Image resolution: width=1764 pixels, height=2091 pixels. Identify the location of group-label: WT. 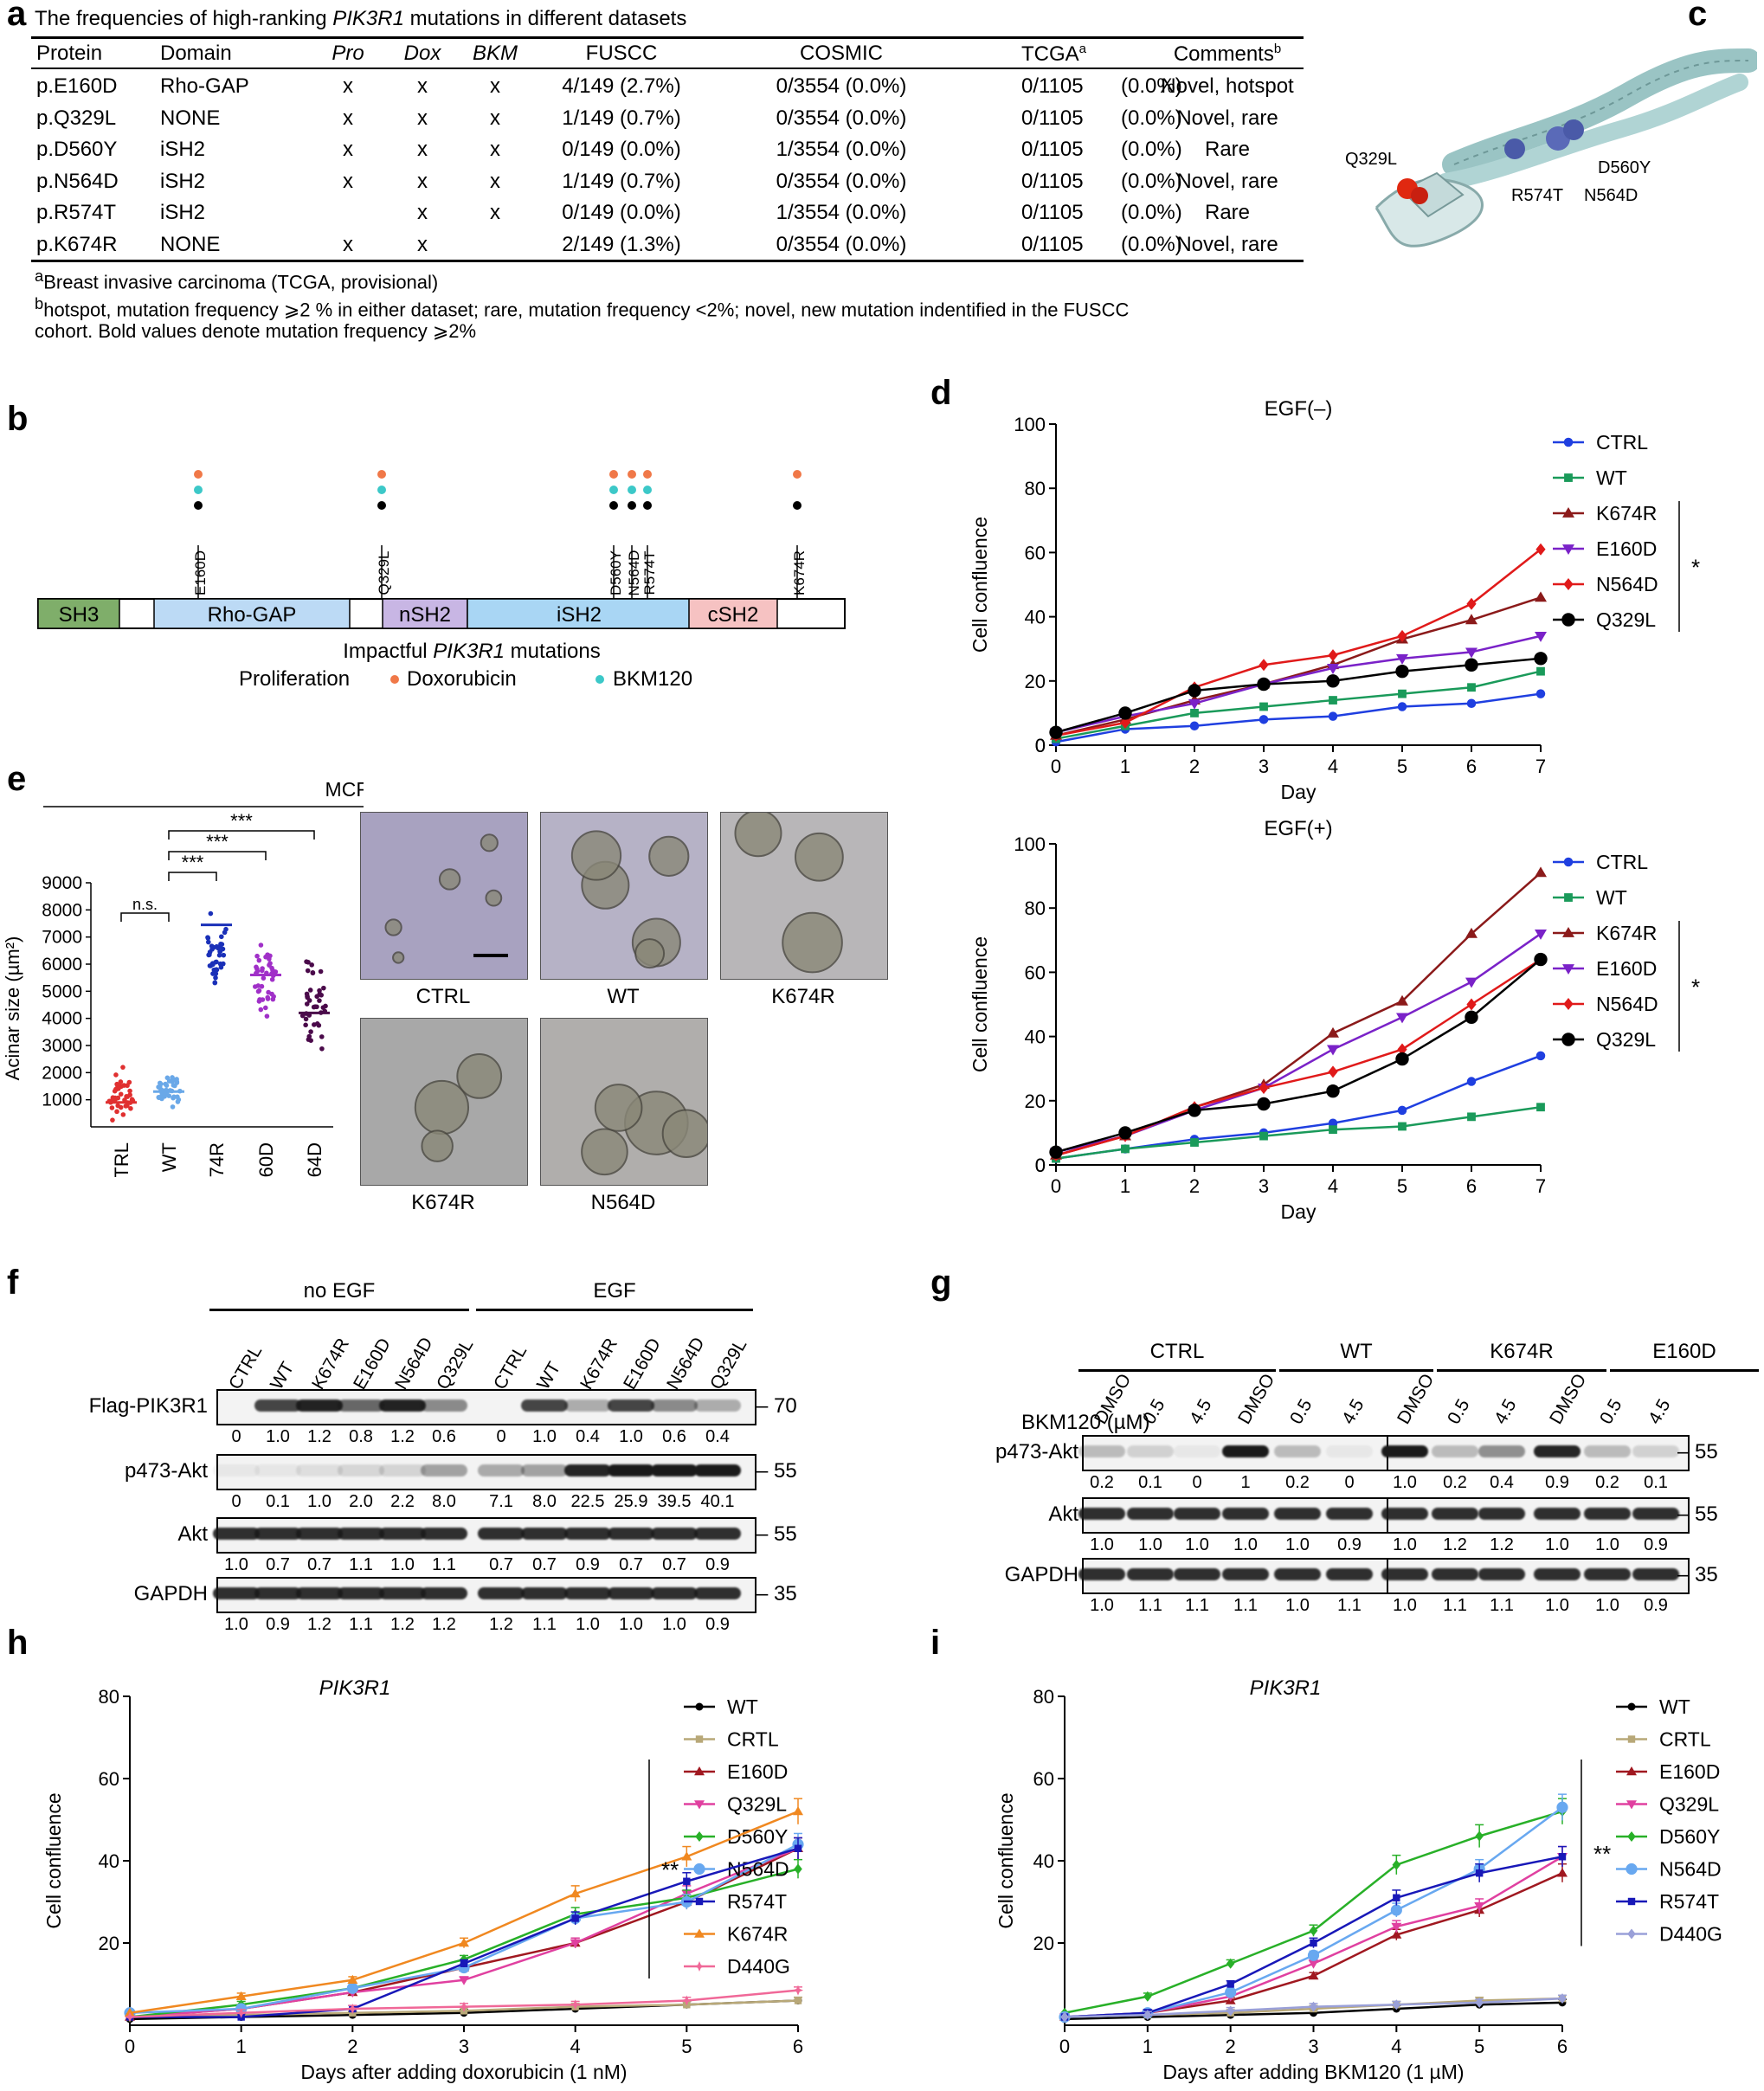
(1356, 1352).